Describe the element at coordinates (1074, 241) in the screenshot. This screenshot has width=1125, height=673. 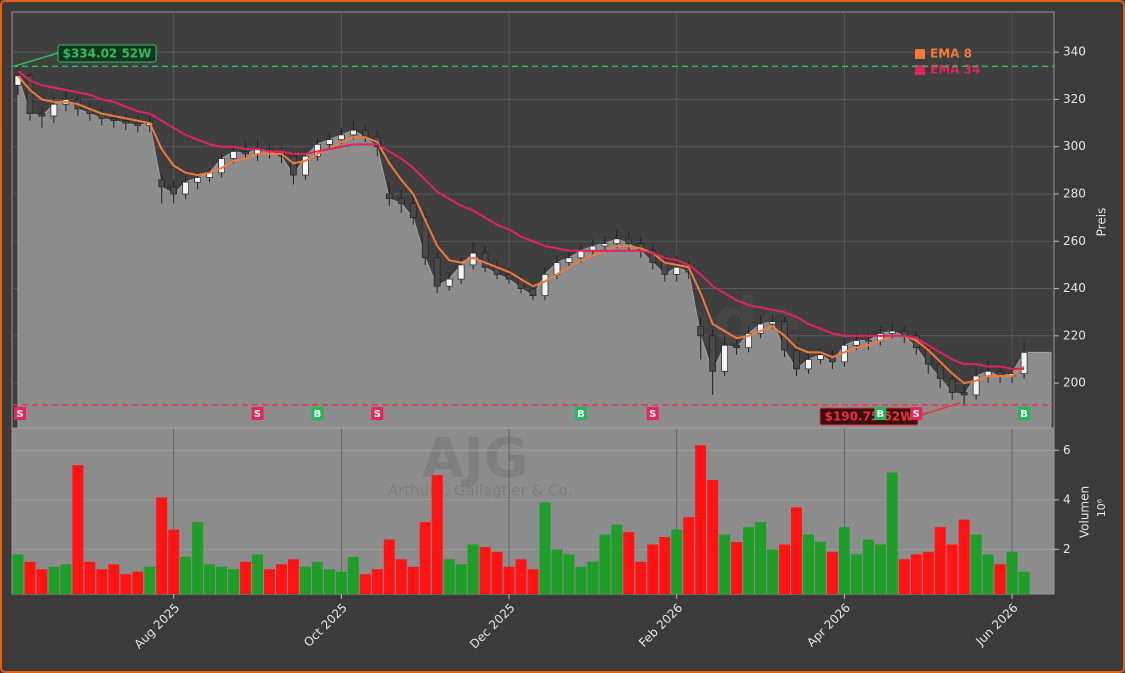
I see `y-tick-label: 260` at that location.